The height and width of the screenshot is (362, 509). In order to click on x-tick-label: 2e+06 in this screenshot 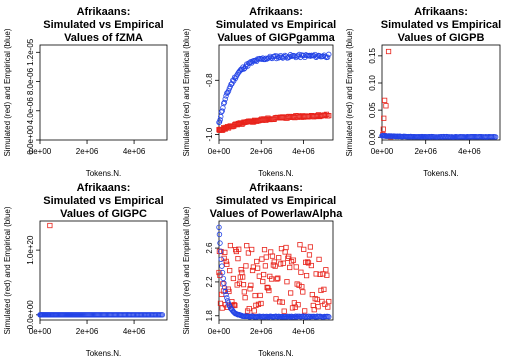, I will do `click(261, 151)`.